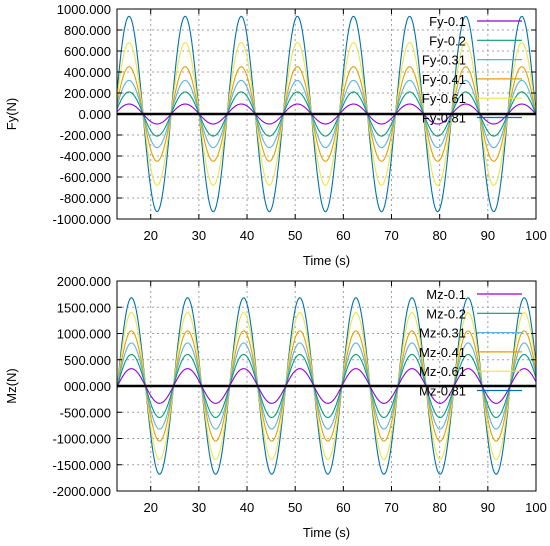  What do you see at coordinates (447, 40) in the screenshot?
I see `legend-label: Fy-0.2` at bounding box center [447, 40].